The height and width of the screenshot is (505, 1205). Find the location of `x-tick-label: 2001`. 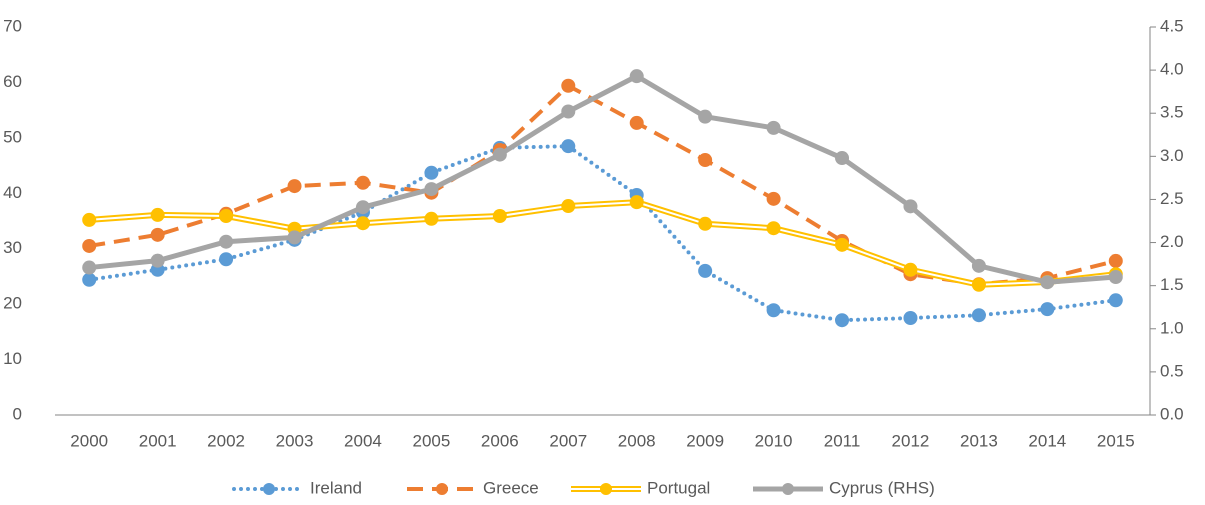

x-tick-label: 2001 is located at coordinates (158, 440).